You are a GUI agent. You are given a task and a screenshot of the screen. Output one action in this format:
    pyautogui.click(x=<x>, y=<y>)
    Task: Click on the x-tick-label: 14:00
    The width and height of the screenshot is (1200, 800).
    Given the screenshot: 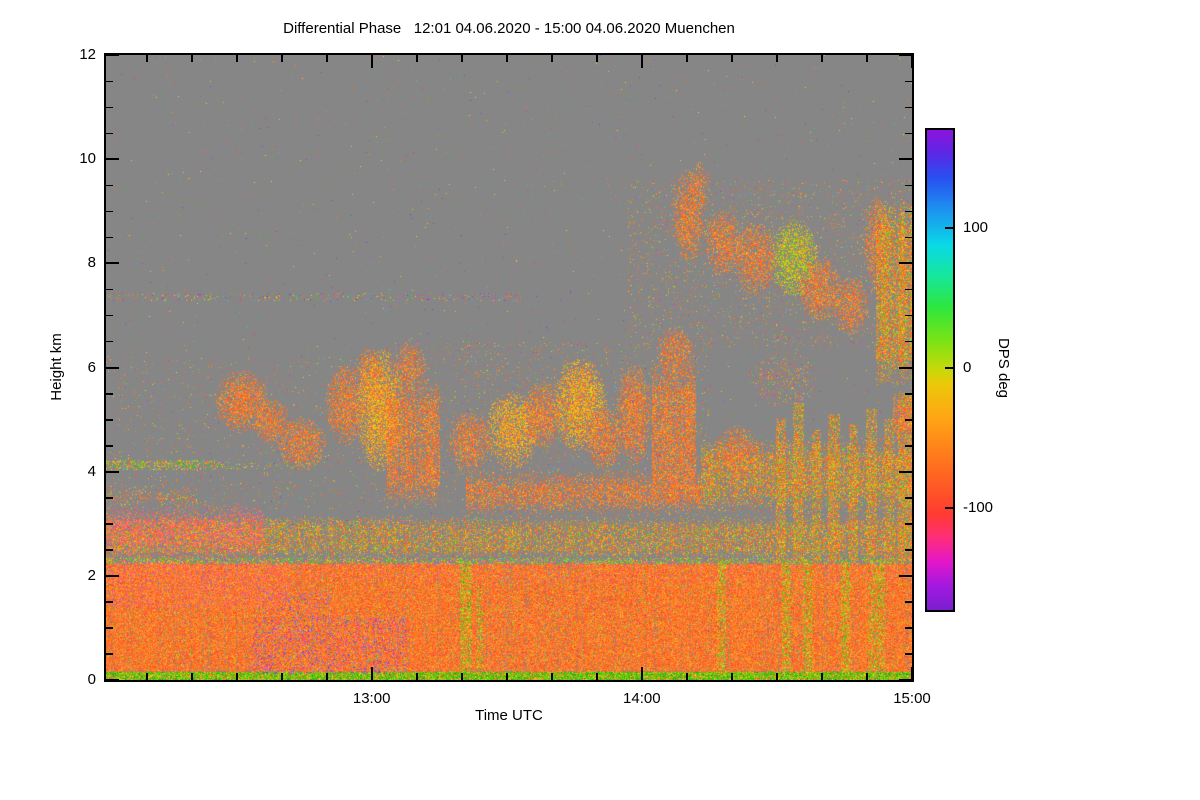 What is the action you would take?
    pyautogui.click(x=642, y=698)
    